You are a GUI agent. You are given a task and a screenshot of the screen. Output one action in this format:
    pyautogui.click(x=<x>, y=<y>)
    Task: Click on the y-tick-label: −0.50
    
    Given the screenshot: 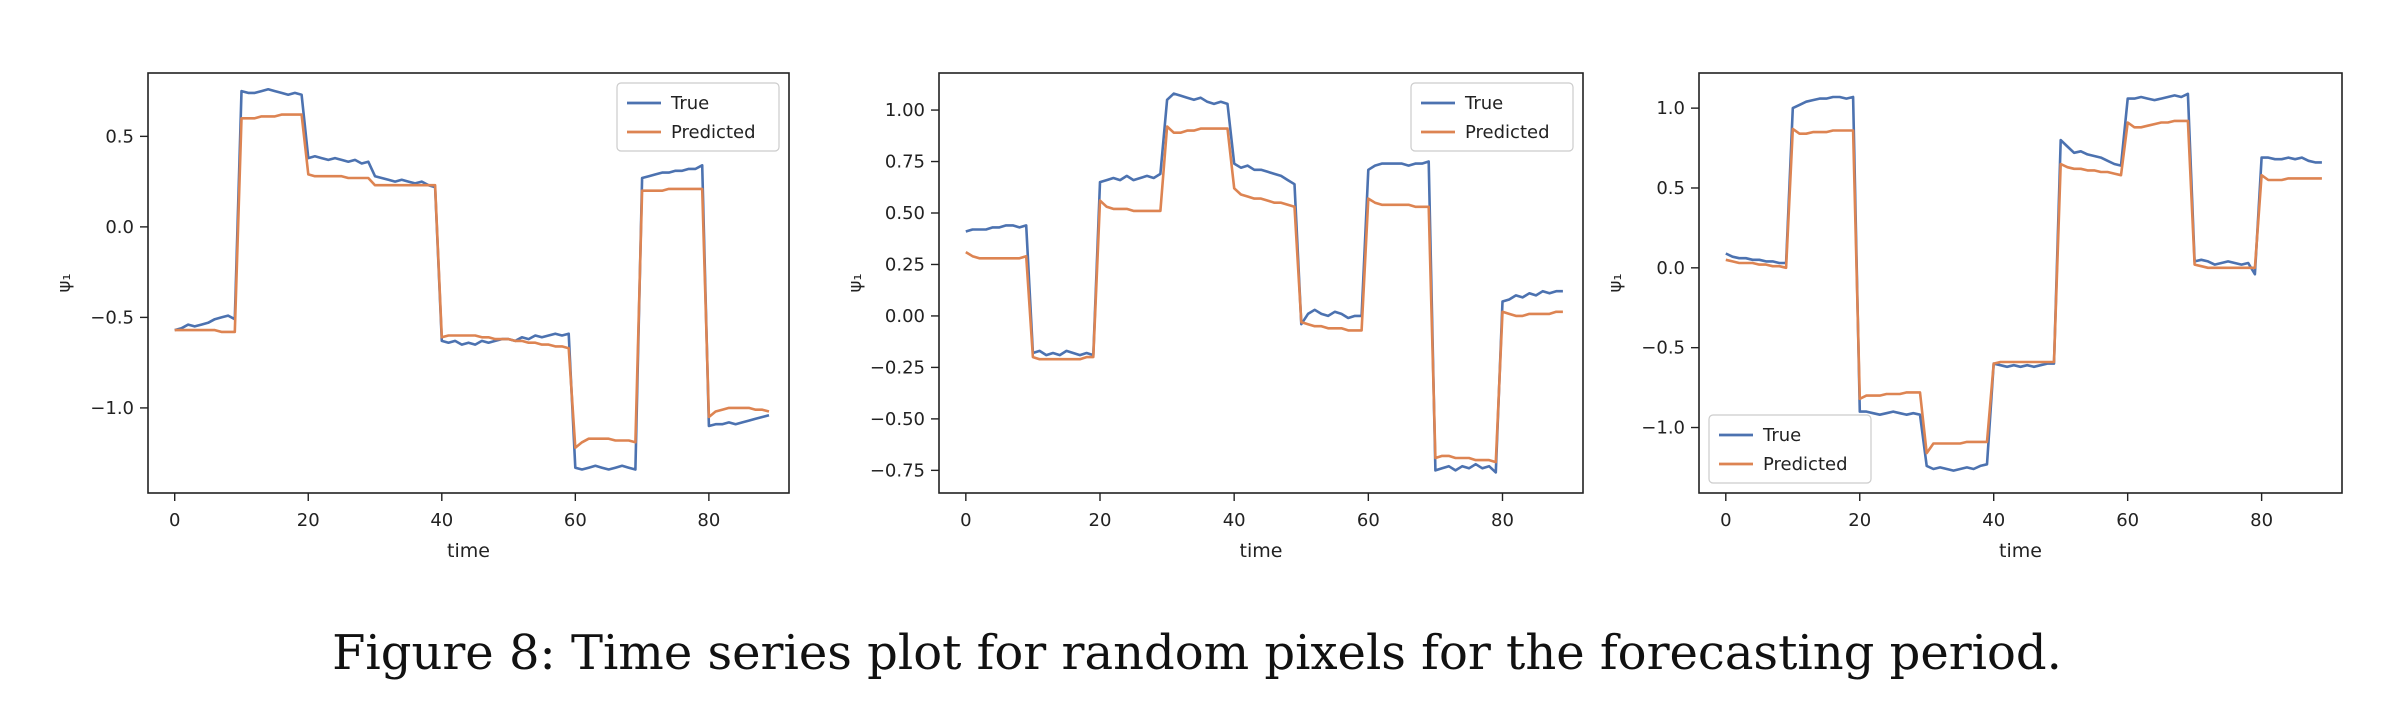 What is the action you would take?
    pyautogui.click(x=897, y=419)
    